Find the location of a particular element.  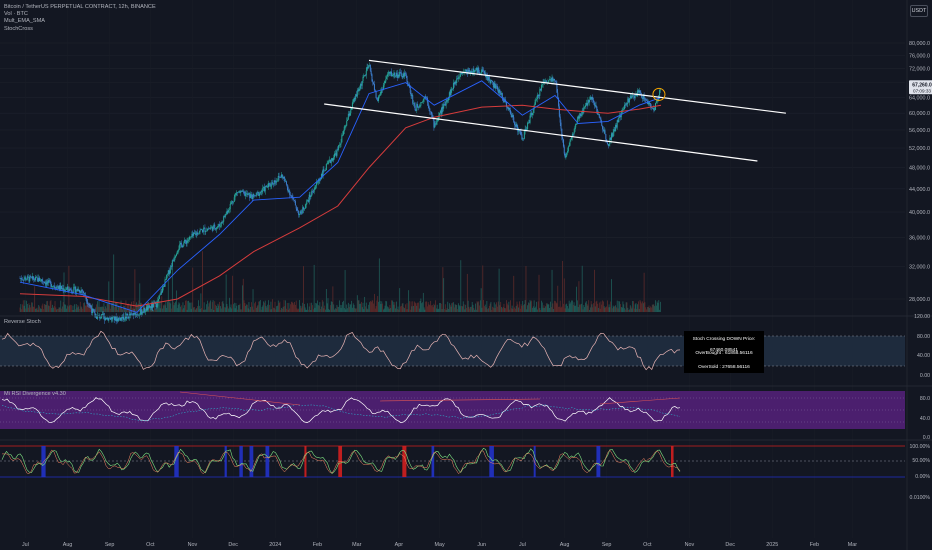

reverse-stoch-label: Reverse Stoch is located at coordinates (22, 322).